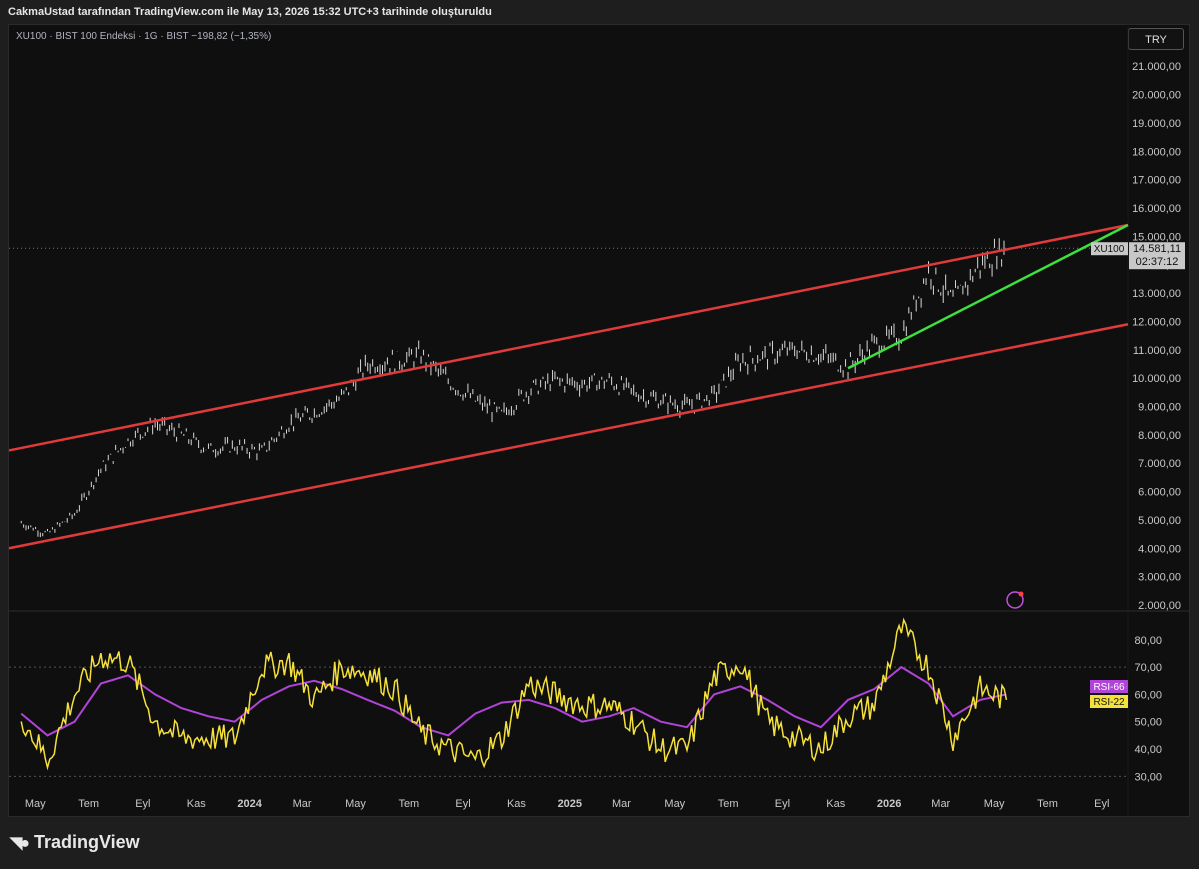 The width and height of the screenshot is (1199, 869). Describe the element at coordinates (1156, 379) in the screenshot. I see `price-tick-label: 10.000,00` at that location.